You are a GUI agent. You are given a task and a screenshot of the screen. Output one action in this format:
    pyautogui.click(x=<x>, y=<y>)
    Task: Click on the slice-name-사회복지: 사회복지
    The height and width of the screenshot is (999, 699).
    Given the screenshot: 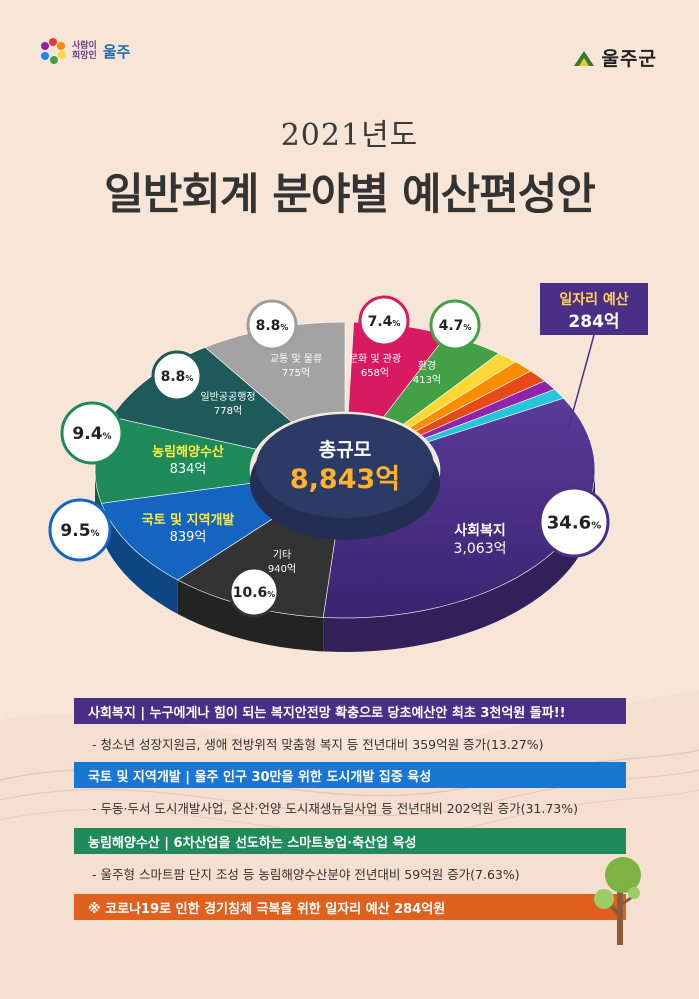 What is the action you would take?
    pyautogui.click(x=480, y=531)
    